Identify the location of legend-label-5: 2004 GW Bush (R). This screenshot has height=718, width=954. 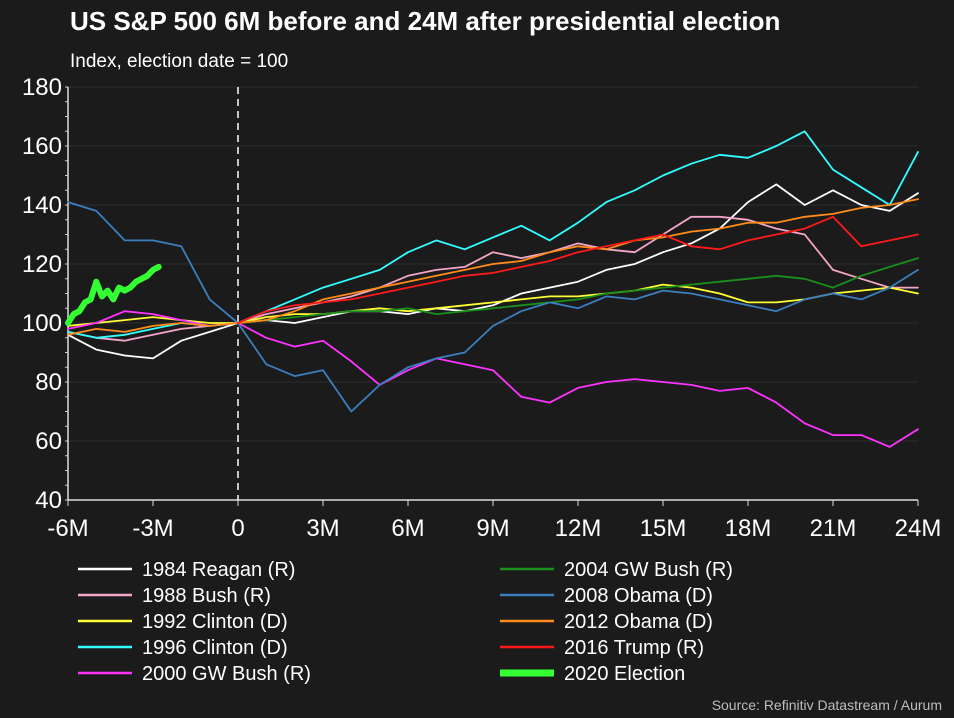
(648, 570).